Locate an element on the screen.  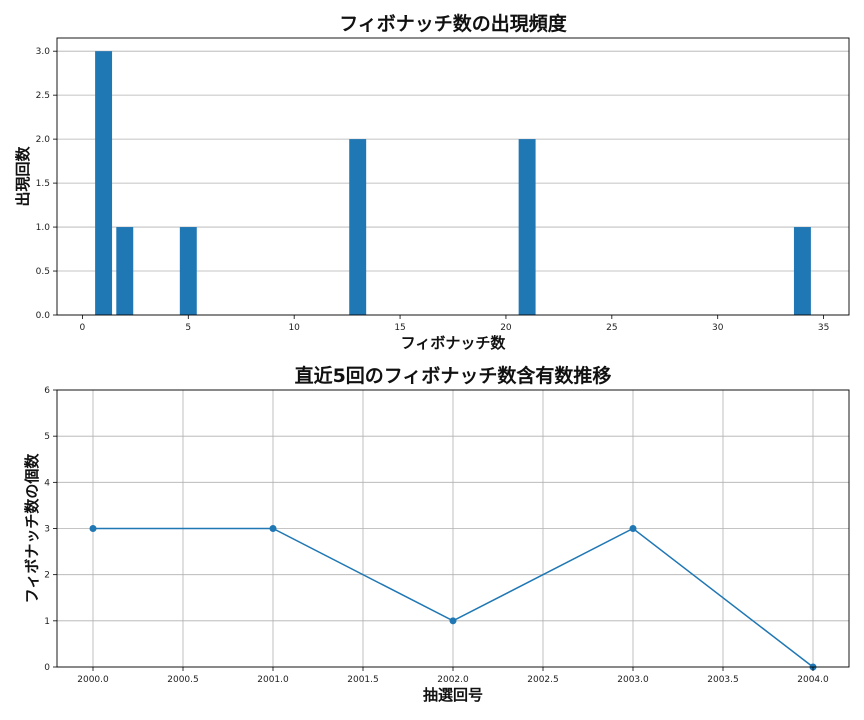
bar-chart-x-tick-label: 25 is located at coordinates (611, 328).